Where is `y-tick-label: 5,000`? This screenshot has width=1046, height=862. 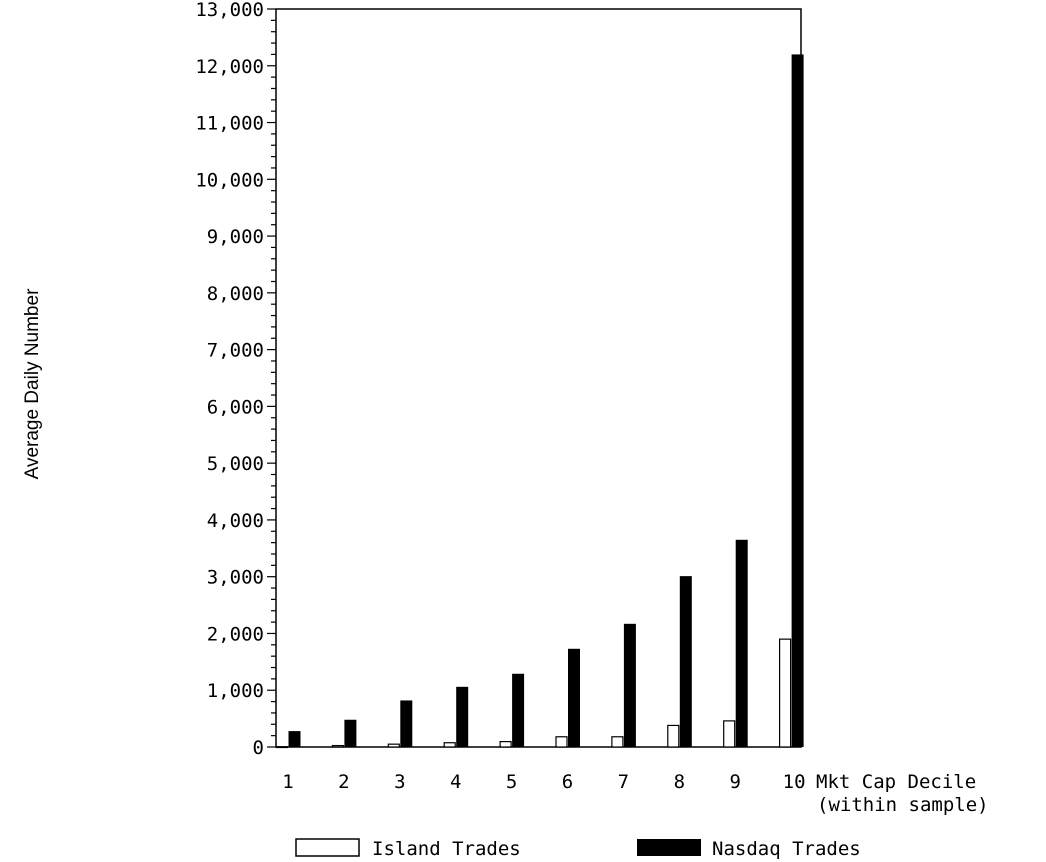
y-tick-label: 5,000 is located at coordinates (235, 464).